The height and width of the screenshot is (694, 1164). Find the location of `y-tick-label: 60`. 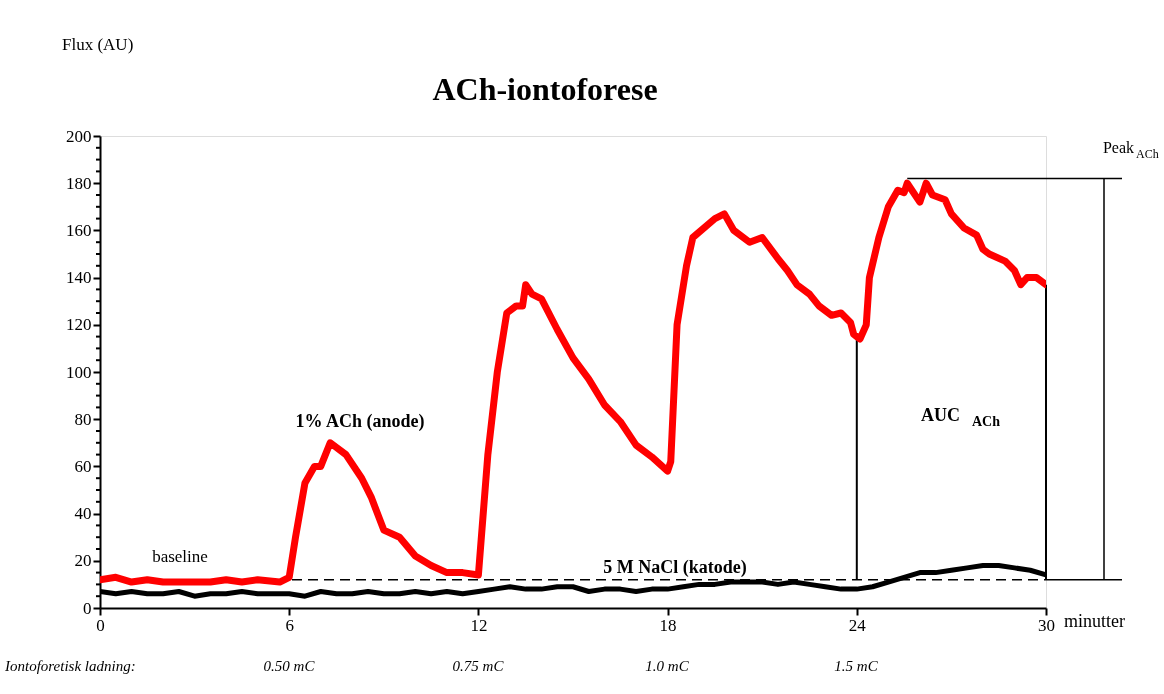

y-tick-label: 60 is located at coordinates (83, 466).